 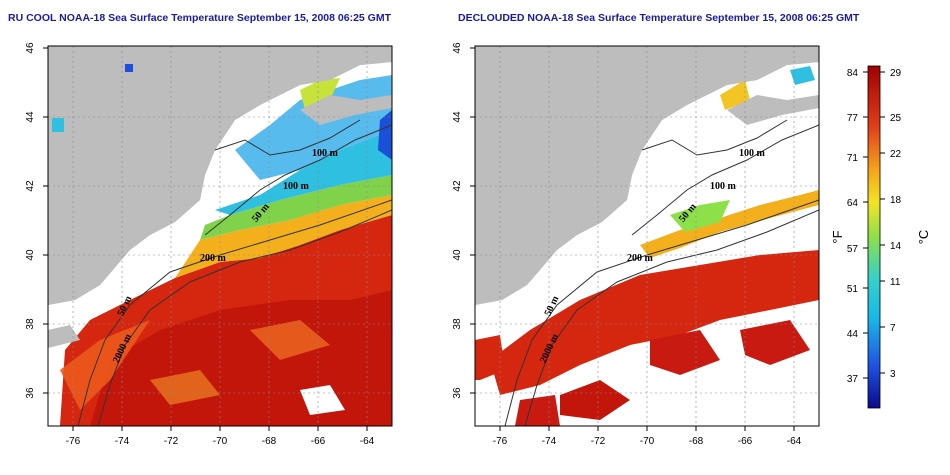 I want to click on left-lat-tick: 40, so click(x=30, y=255).